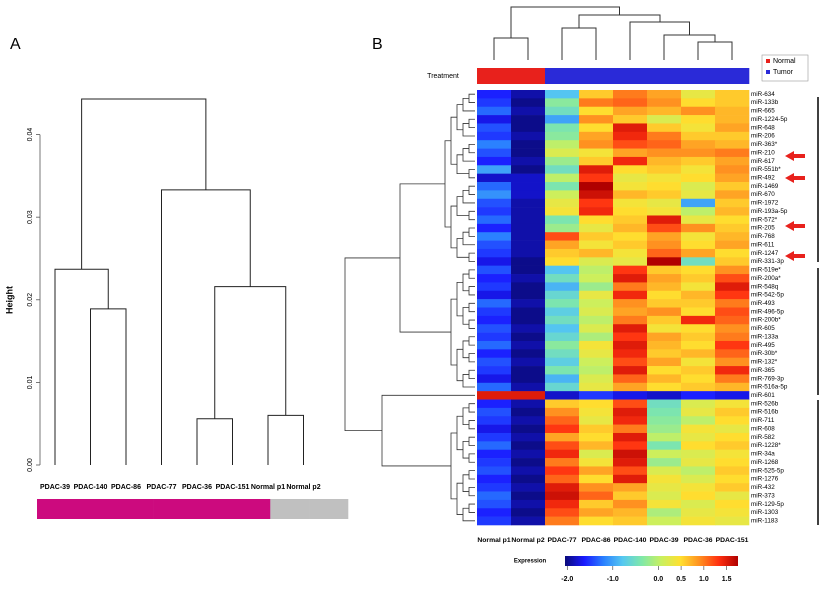 This screenshot has height=589, width=824. I want to click on row-label: miR-542-5p, so click(767, 295).